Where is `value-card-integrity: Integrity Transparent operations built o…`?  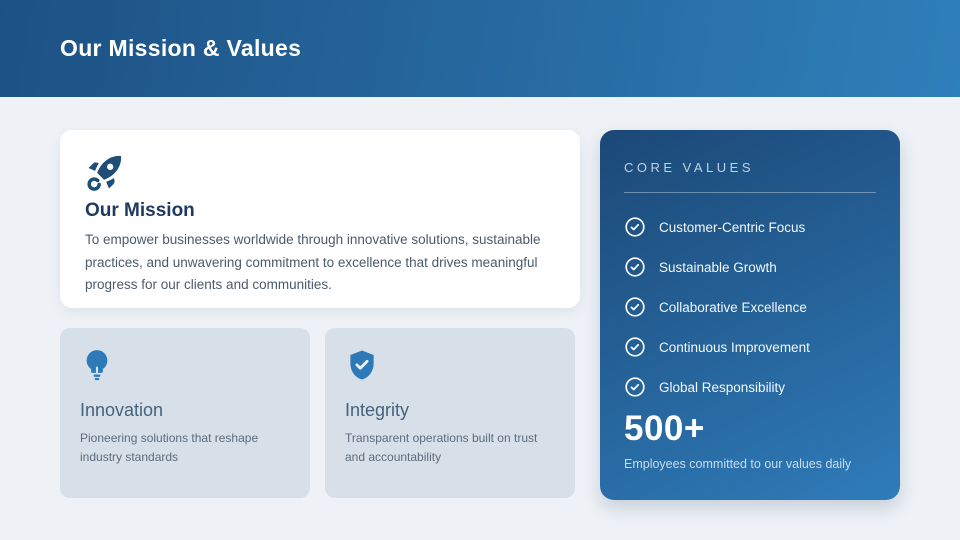
value-card-integrity: Integrity Transparent operations built o… is located at coordinates (450, 413).